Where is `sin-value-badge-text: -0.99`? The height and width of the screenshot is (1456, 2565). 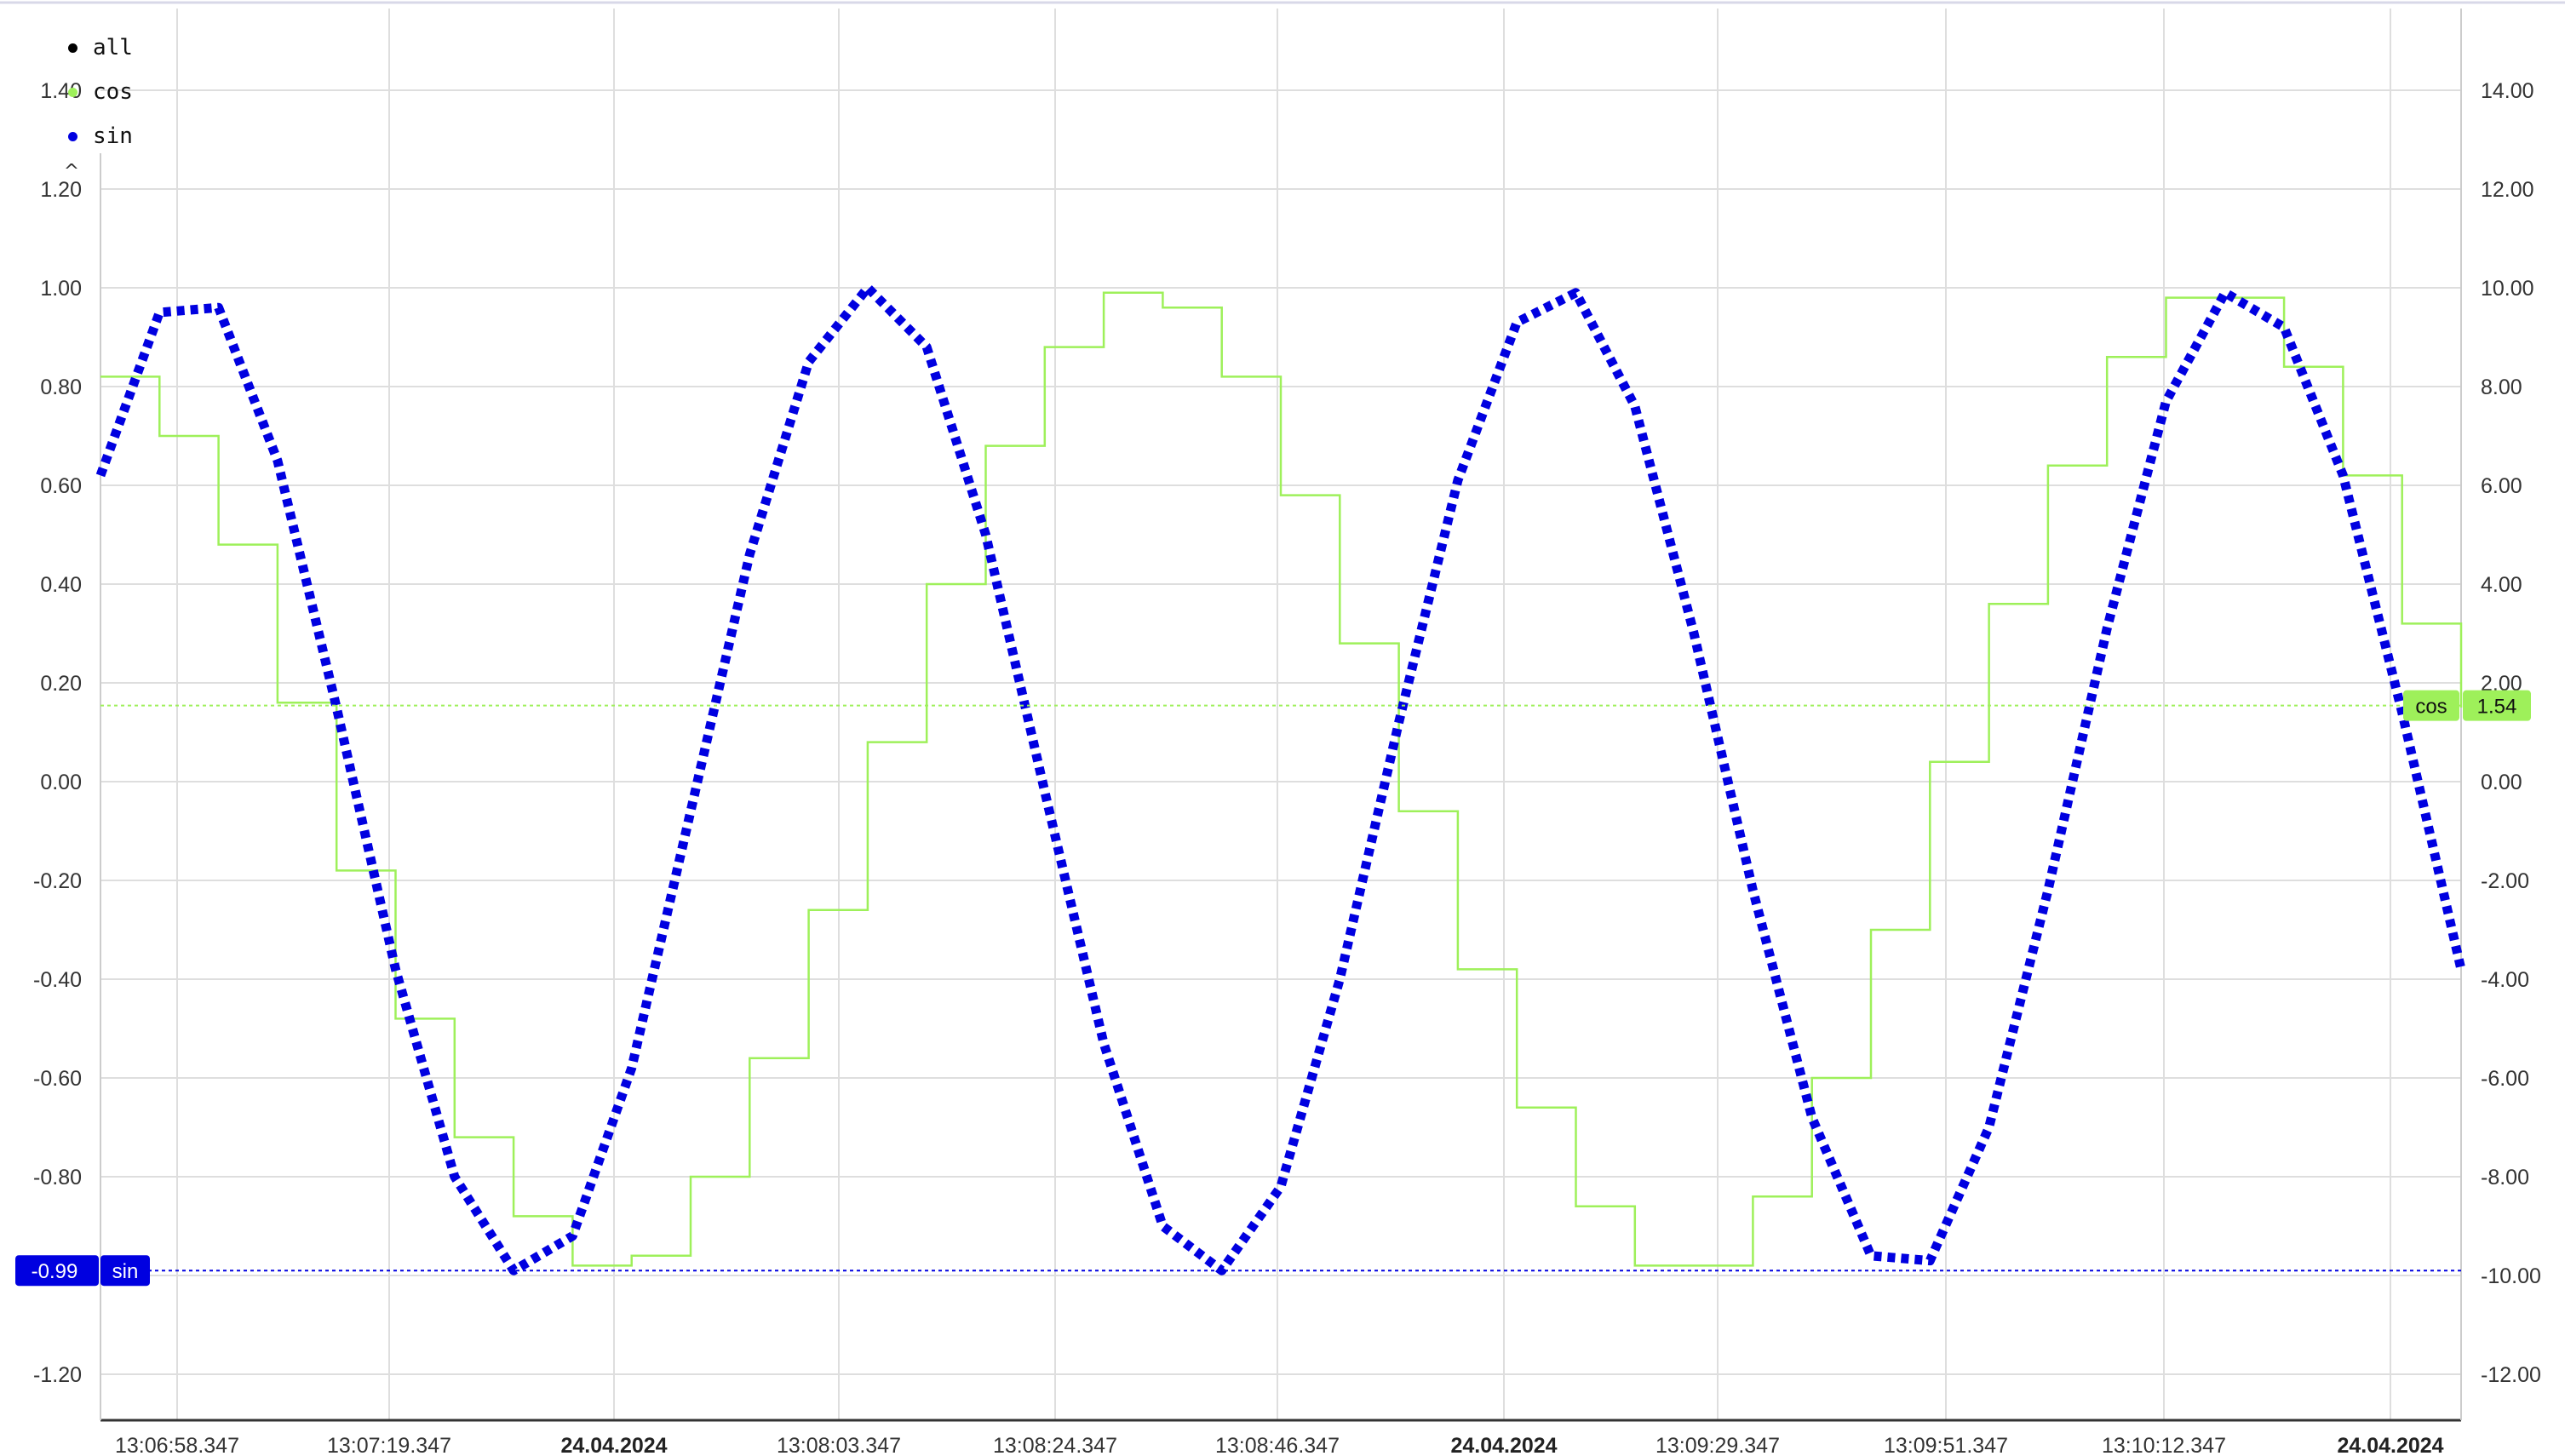
sin-value-badge-text: -0.99 is located at coordinates (55, 1271).